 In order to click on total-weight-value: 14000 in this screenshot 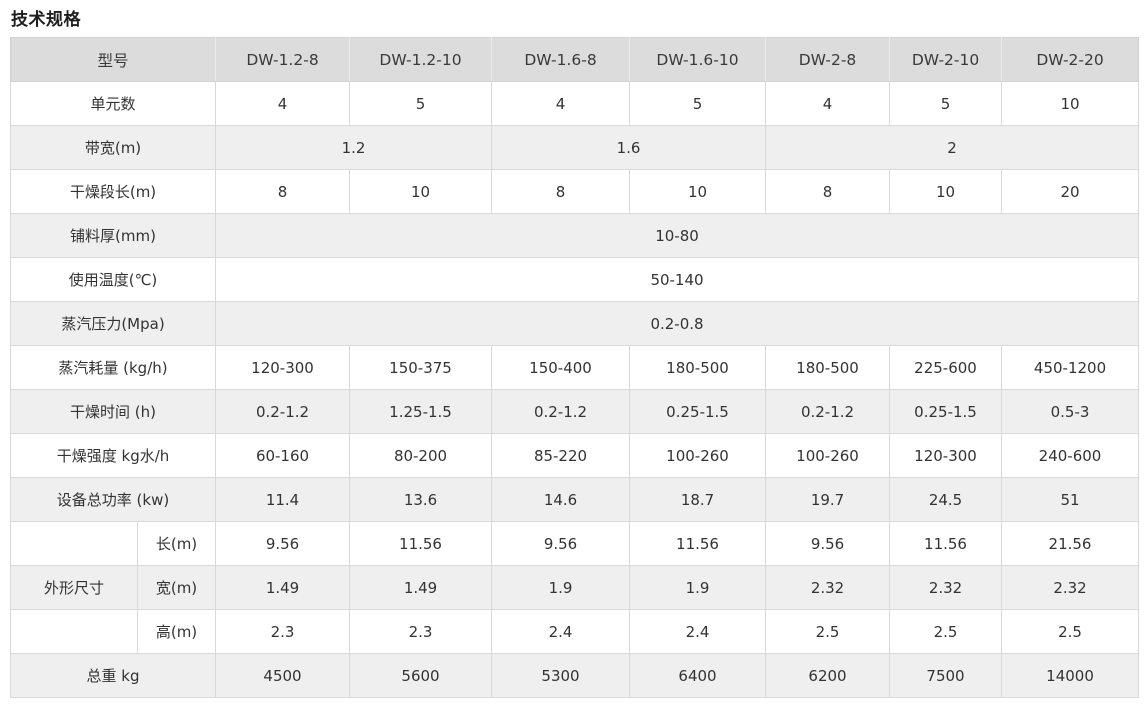, I will do `click(1070, 675)`.